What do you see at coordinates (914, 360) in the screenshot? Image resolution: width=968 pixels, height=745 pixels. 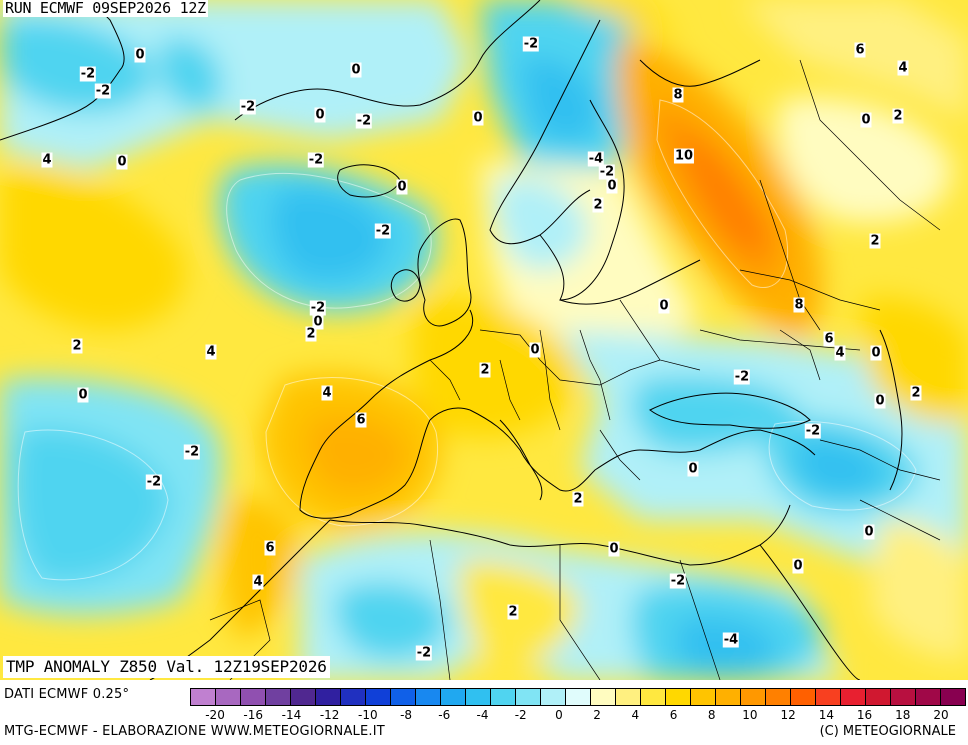 I see `field-caspian-warm` at bounding box center [914, 360].